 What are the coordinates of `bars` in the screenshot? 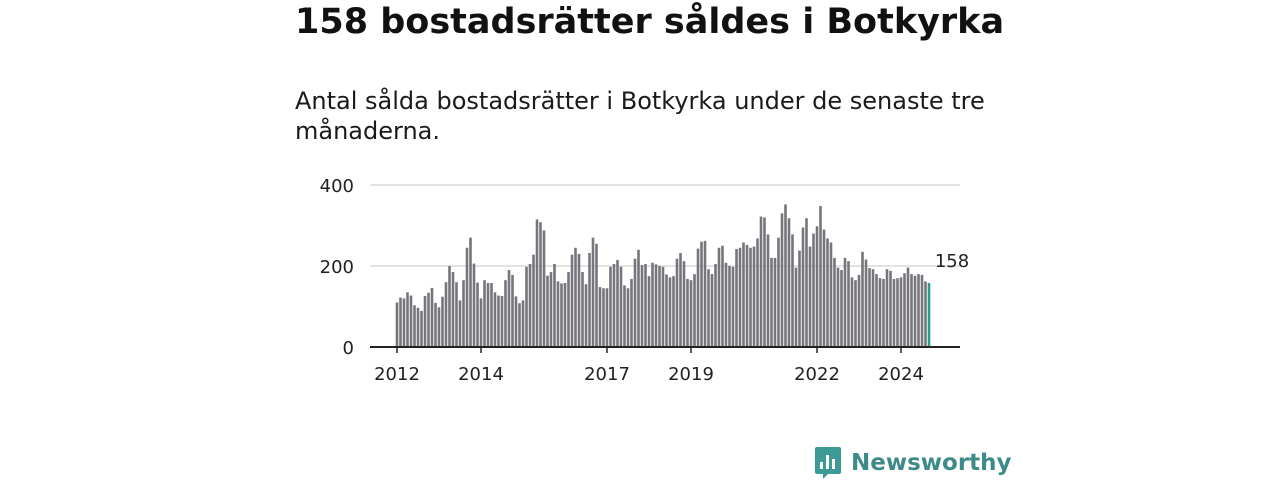 It's located at (663, 276).